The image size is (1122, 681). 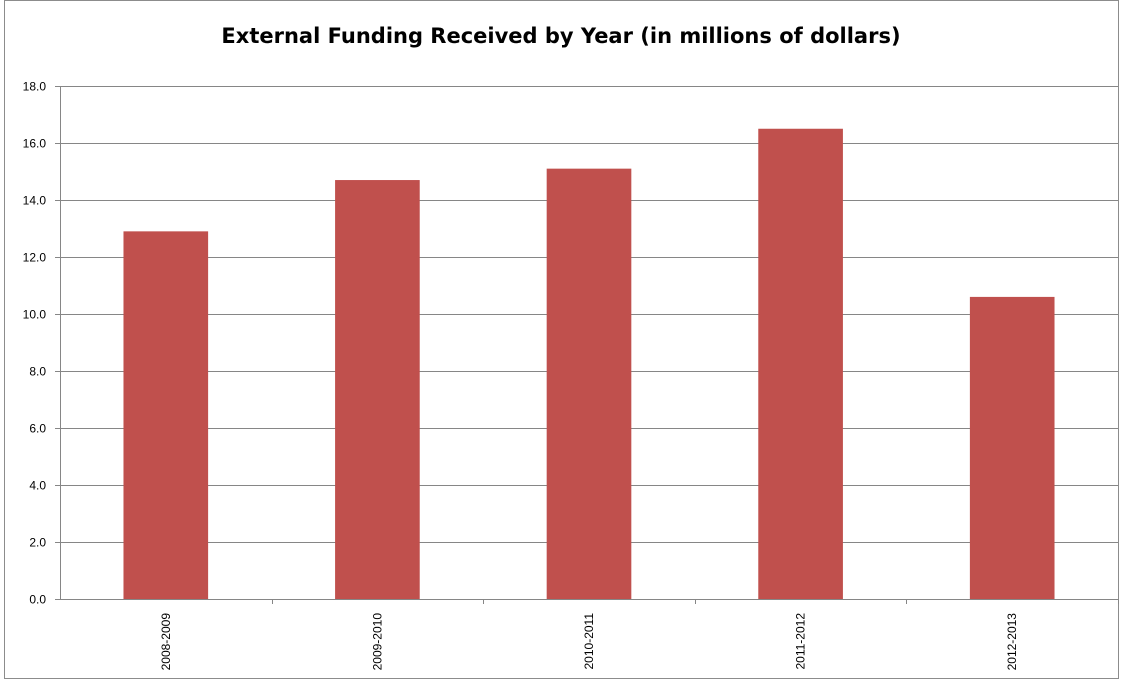 What do you see at coordinates (35, 315) in the screenshot?
I see `y-tick-label: 10.0` at bounding box center [35, 315].